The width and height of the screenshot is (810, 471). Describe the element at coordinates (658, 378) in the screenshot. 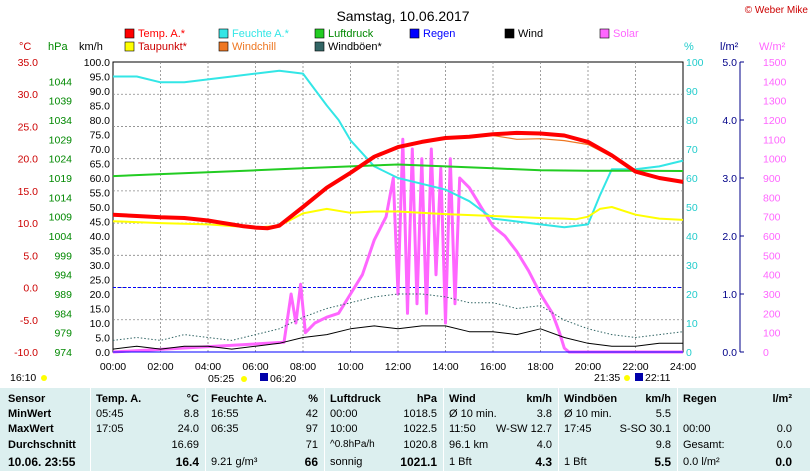

I see `sunset2-label: 22:11` at that location.